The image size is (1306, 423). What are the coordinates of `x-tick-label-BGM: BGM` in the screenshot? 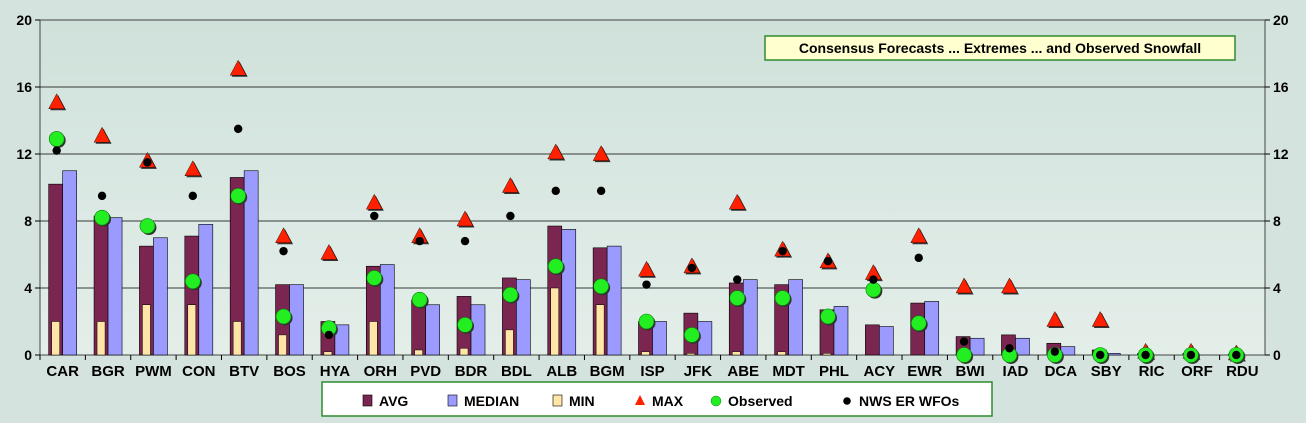 It's located at (607, 371).